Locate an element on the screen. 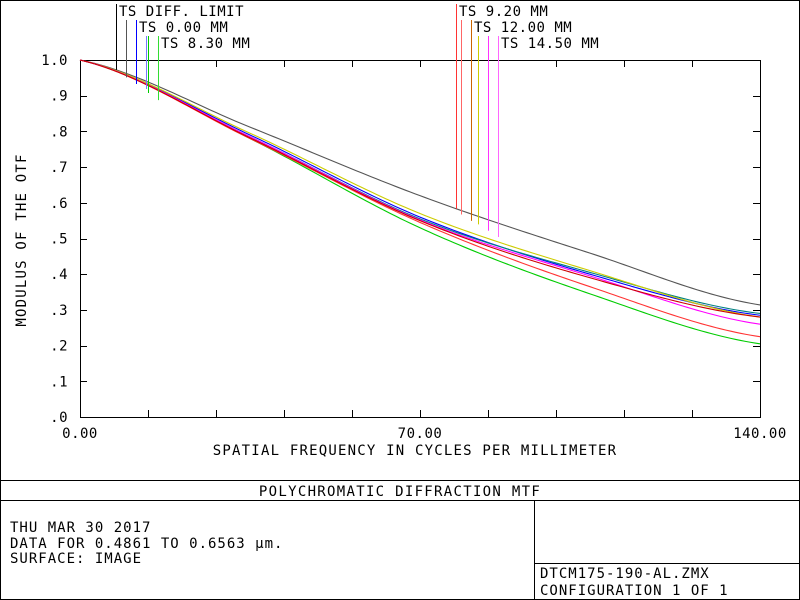  x-tick-labels: 0.00 70.00 140.00 is located at coordinates (424, 434).